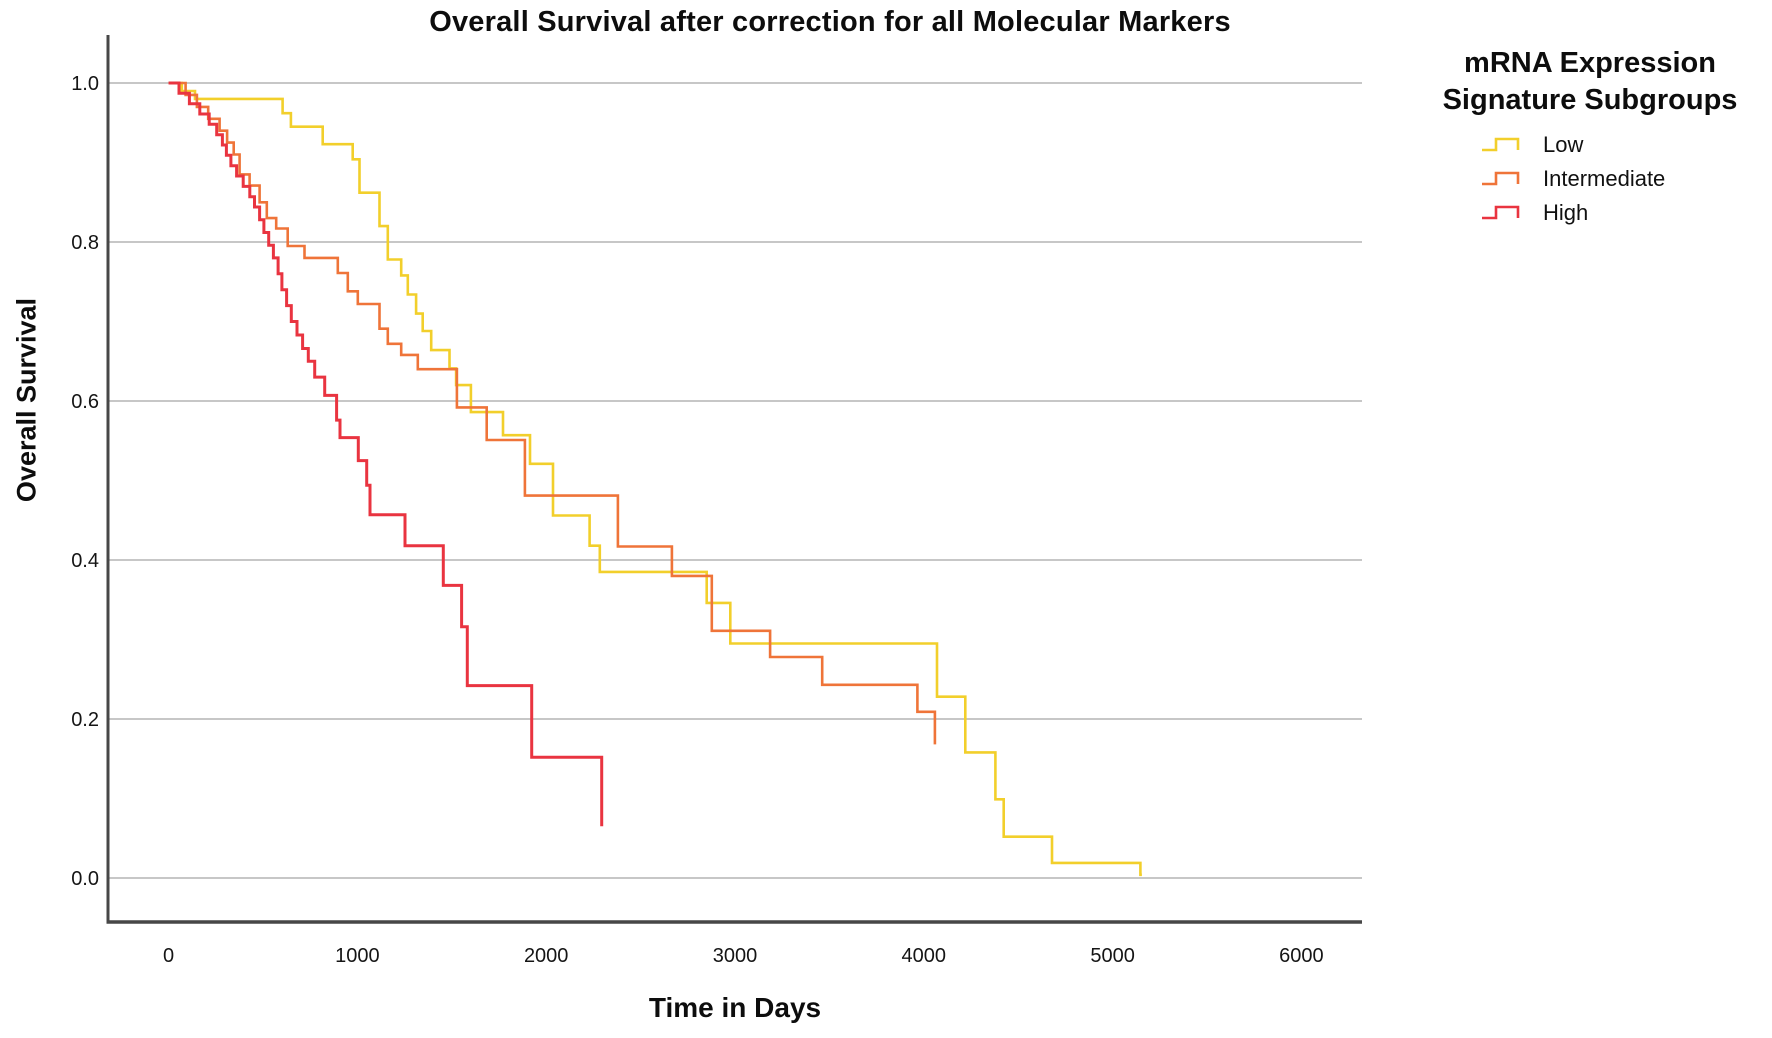 This screenshot has width=1772, height=1038. Describe the element at coordinates (85, 879) in the screenshot. I see `y-tick-label-0.0: 0.0` at that location.